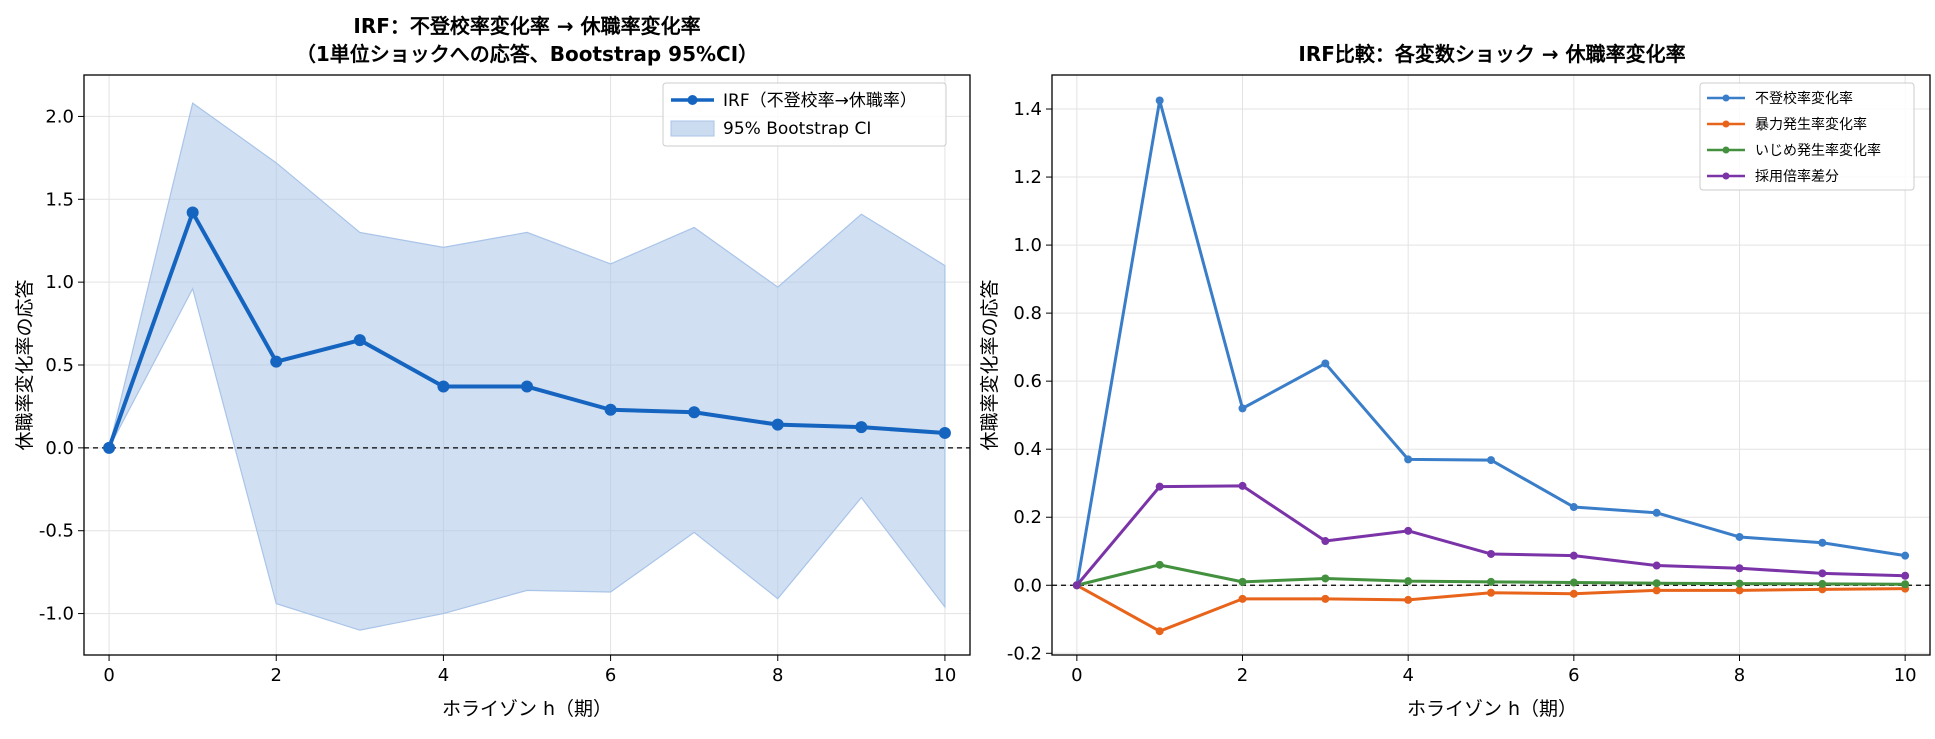 This screenshot has height=739, width=1935. I want to click on right-x-tick-label-4: 8, so click(1739, 675).